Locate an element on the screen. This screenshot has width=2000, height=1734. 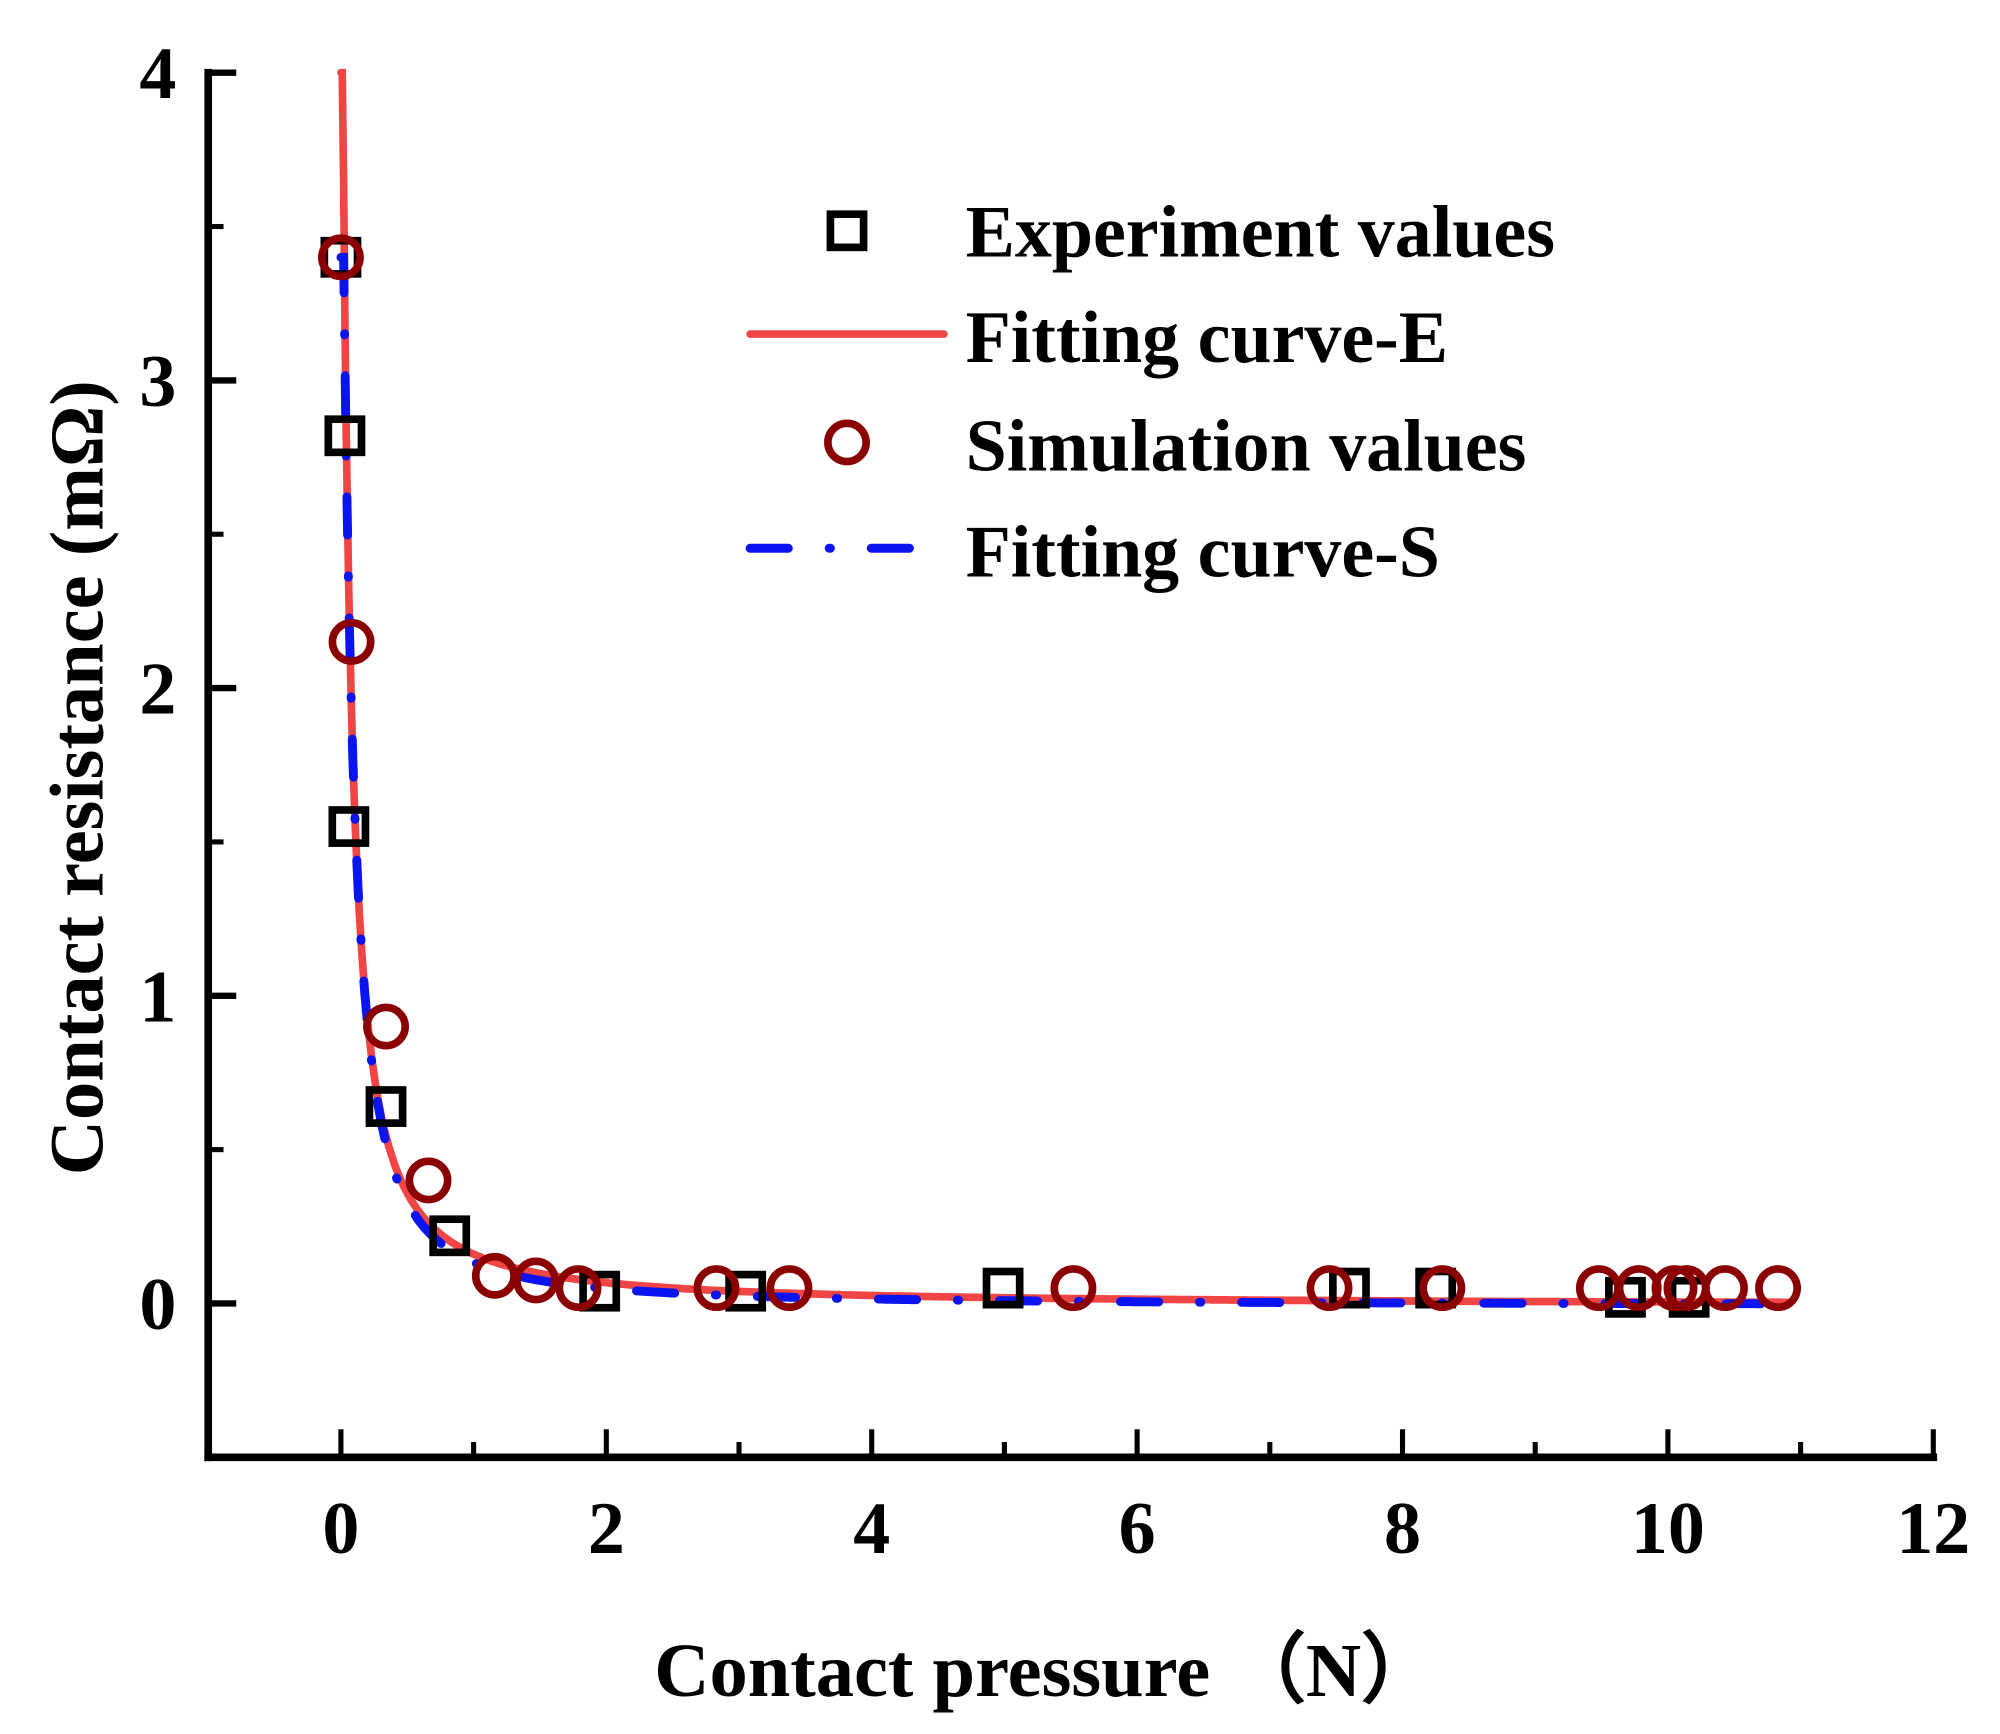
x-tick-label: 6 is located at coordinates (1137, 1528).